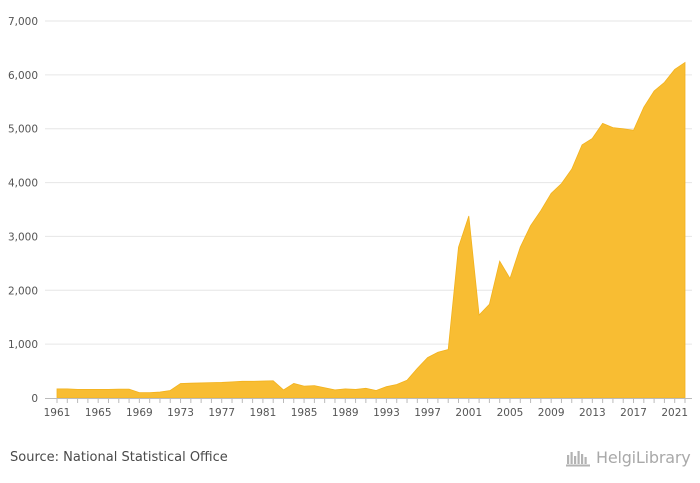  What do you see at coordinates (23, 130) in the screenshot?
I see `y-tick-label: 5,000` at bounding box center [23, 130].